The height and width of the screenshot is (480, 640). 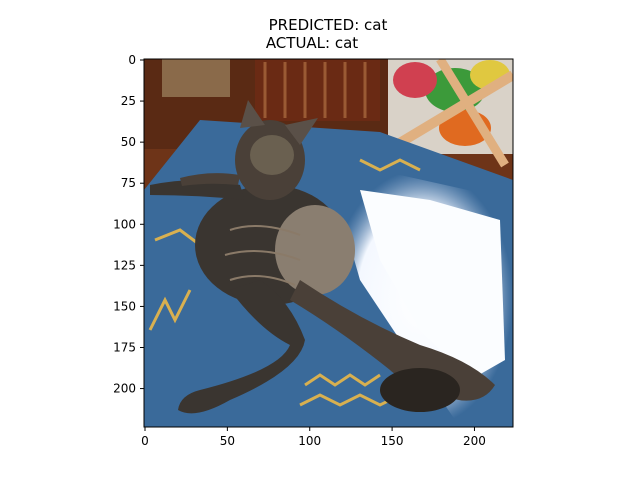 I want to click on y-tick-label: 50, so click(x=128, y=142).